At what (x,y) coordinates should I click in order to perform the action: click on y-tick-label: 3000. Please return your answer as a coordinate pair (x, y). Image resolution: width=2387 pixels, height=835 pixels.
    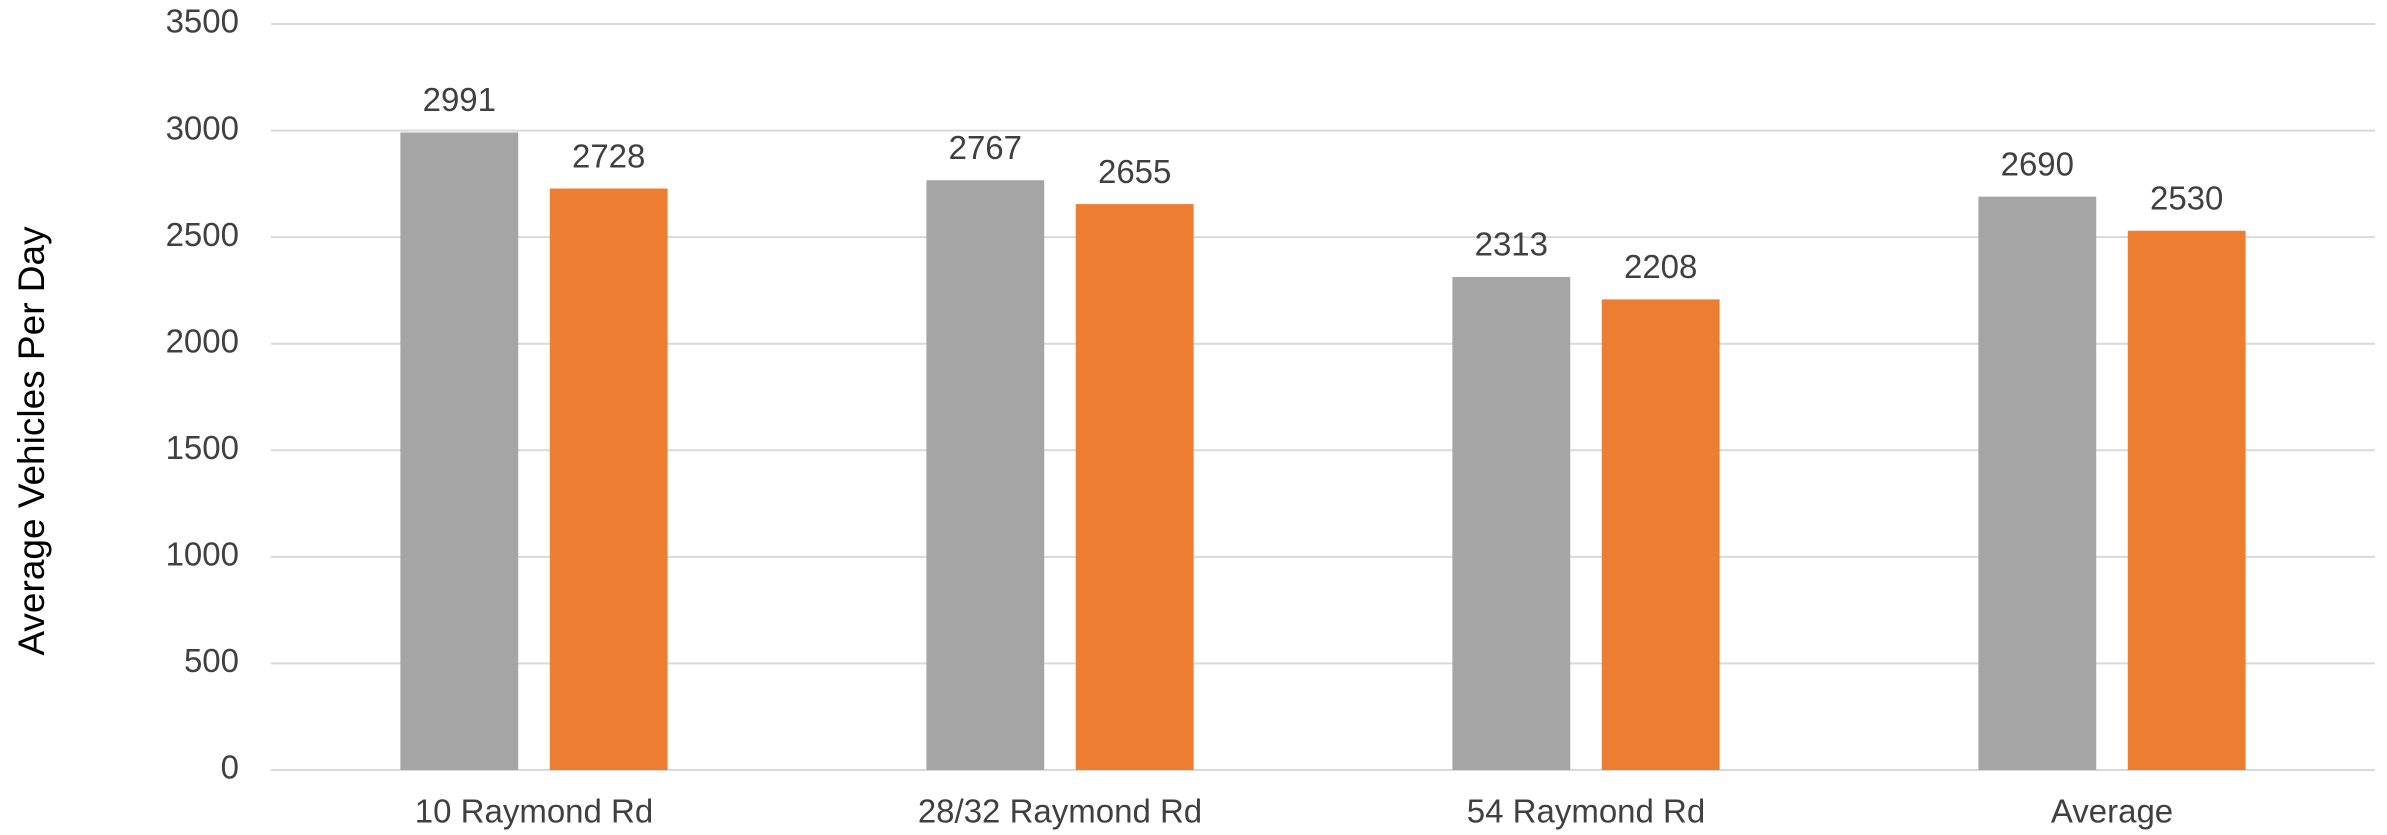
    Looking at the image, I should click on (202, 127).